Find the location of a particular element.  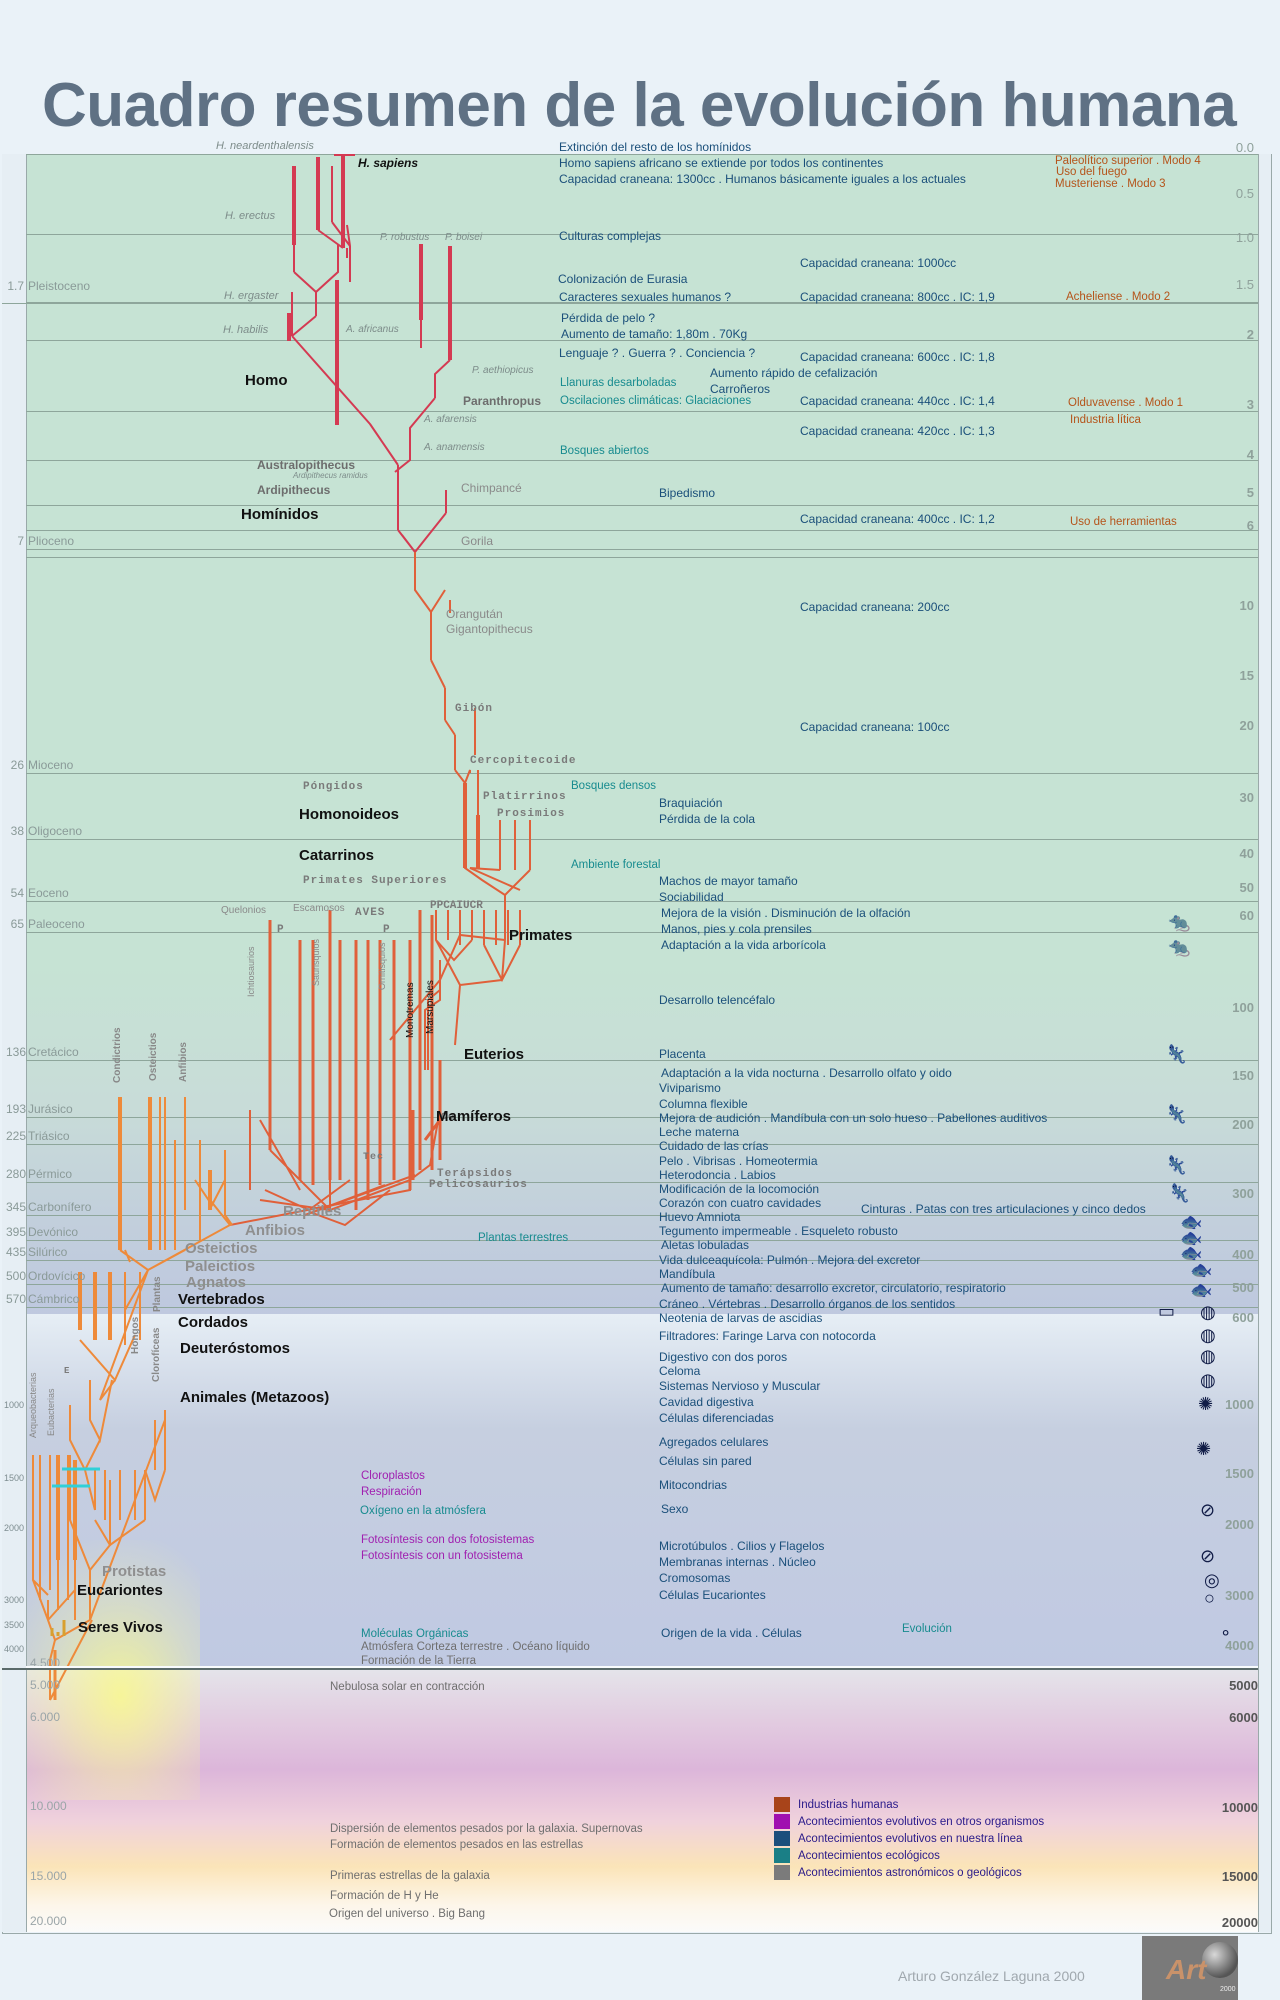

epoch-label: 395 Devónico is located at coordinates (42, 1232).